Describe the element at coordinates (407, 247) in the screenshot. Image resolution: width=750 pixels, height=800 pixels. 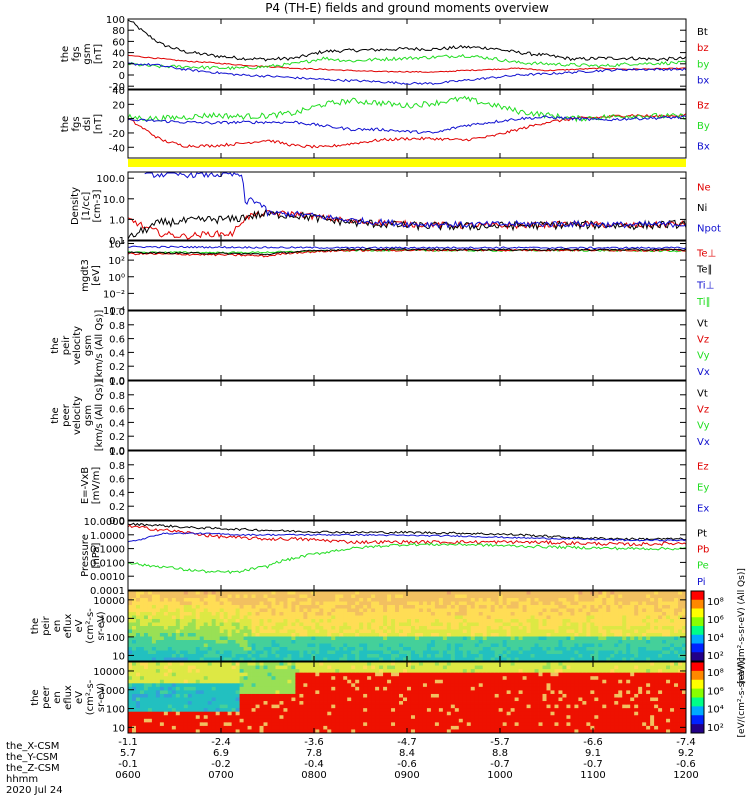
I see `series-line-Ti⊥` at that location.